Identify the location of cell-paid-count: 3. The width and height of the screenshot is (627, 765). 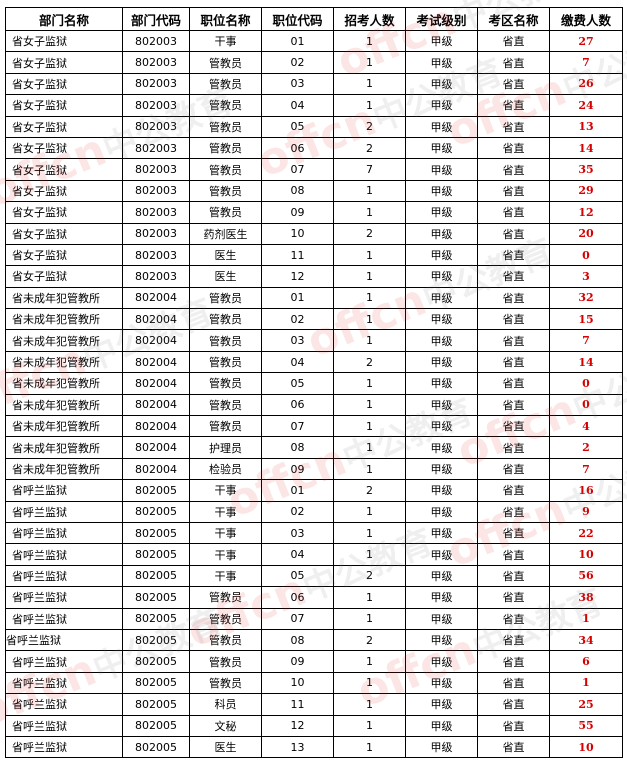
(586, 276).